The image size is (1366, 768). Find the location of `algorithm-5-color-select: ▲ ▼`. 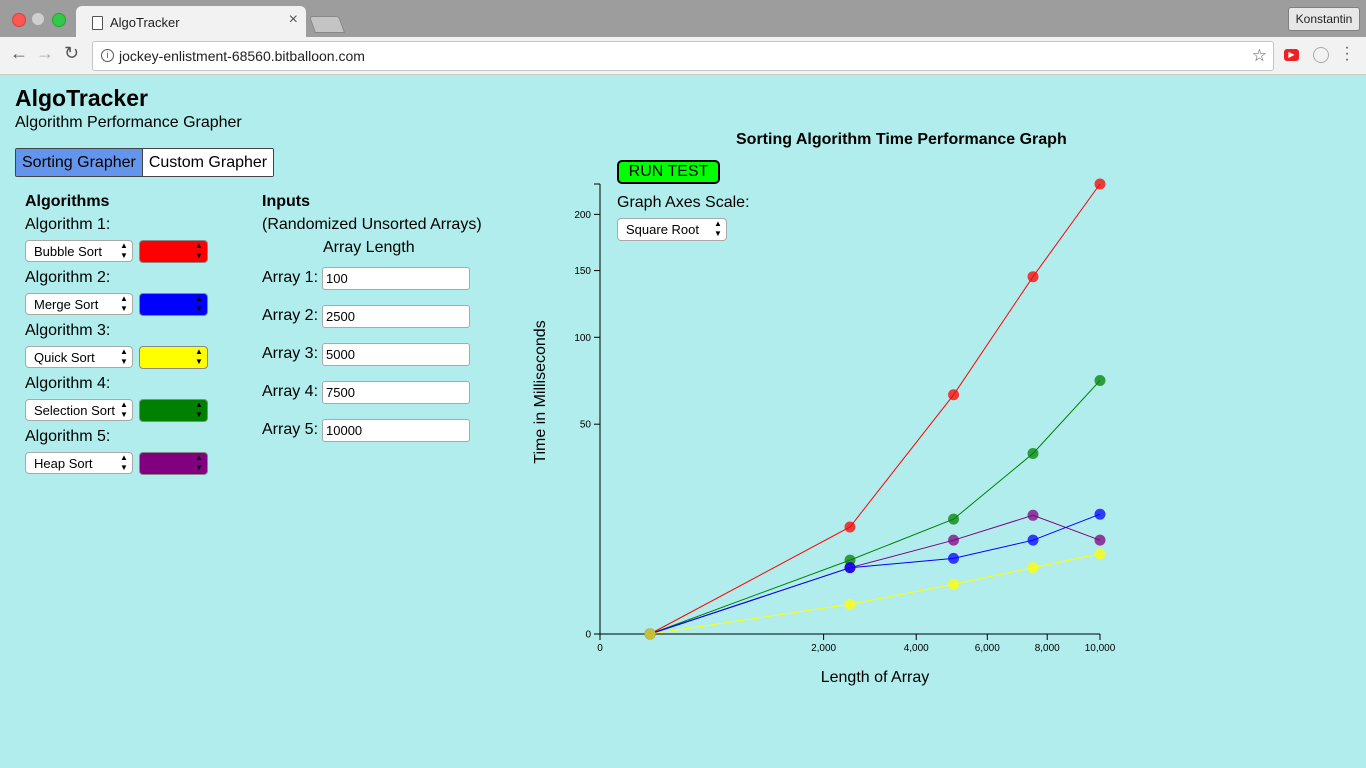

algorithm-5-color-select: ▲ ▼ is located at coordinates (173, 463).